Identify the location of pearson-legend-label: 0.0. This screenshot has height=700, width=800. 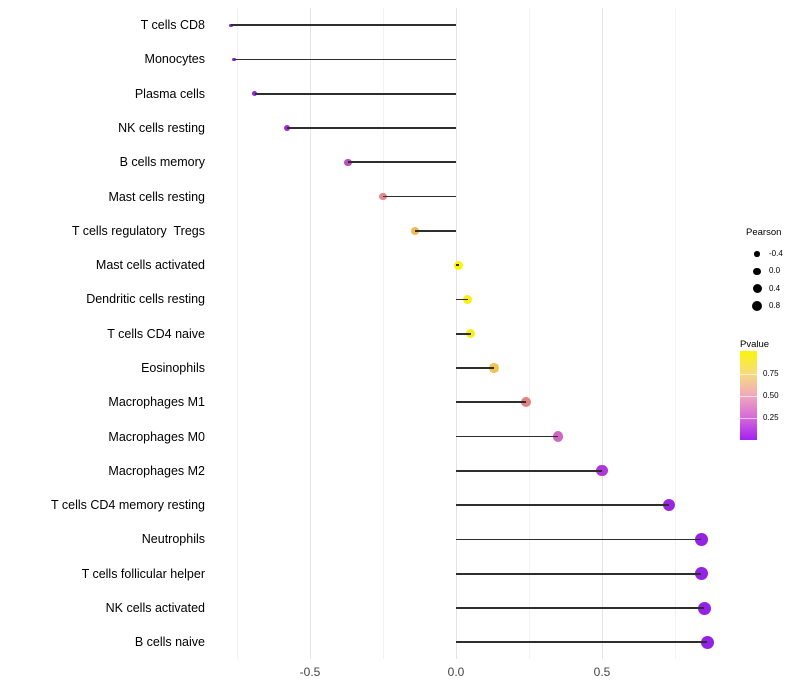
(775, 271).